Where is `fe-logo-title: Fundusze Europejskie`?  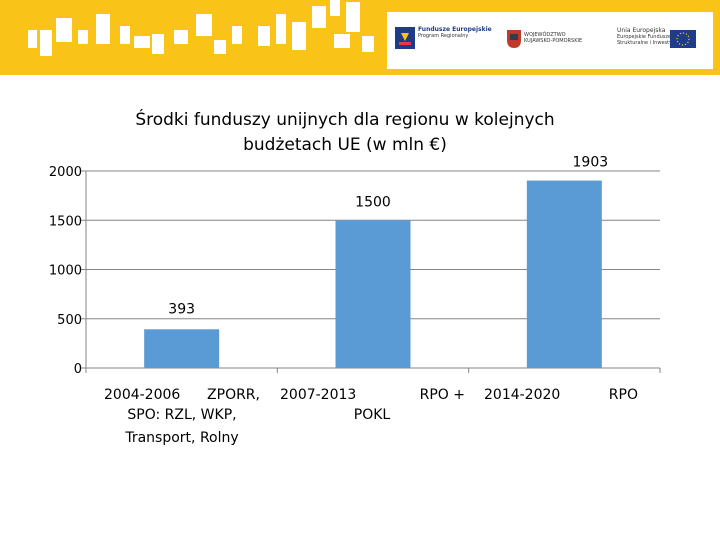
fe-logo-title: Fundusze Europejskie is located at coordinates (455, 29).